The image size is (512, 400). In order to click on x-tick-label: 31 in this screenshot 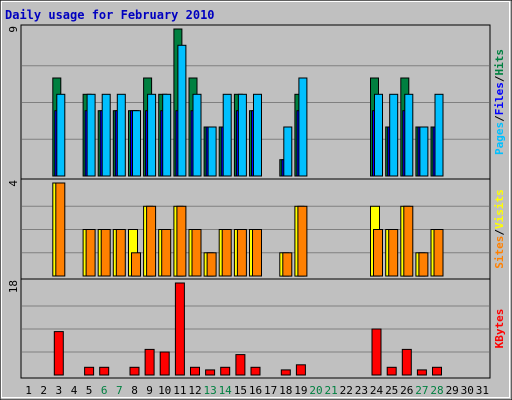, I will do `click(482, 390)`.